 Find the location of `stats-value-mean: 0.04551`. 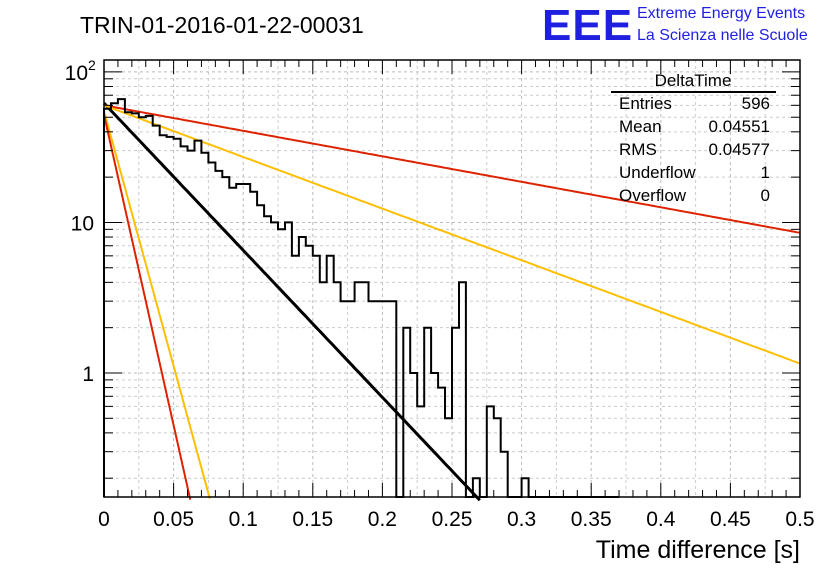

stats-value-mean: 0.04551 is located at coordinates (739, 126).